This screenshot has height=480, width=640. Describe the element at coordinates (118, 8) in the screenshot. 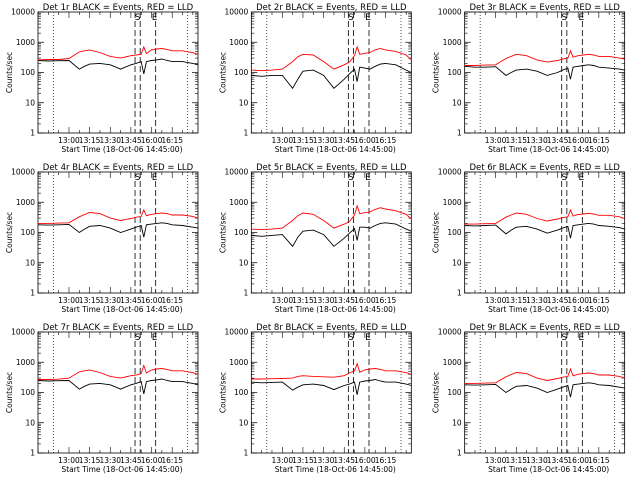

I see `chart-title: Det 1r BLACK = Events, RED = LLD` at that location.